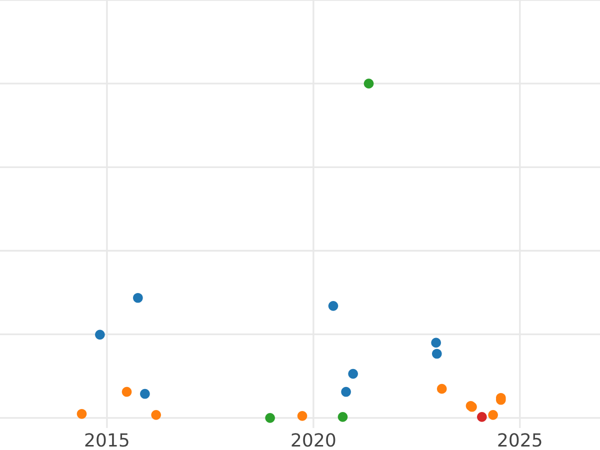  What do you see at coordinates (520, 440) in the screenshot?
I see `x-tick-label: 2025` at bounding box center [520, 440].